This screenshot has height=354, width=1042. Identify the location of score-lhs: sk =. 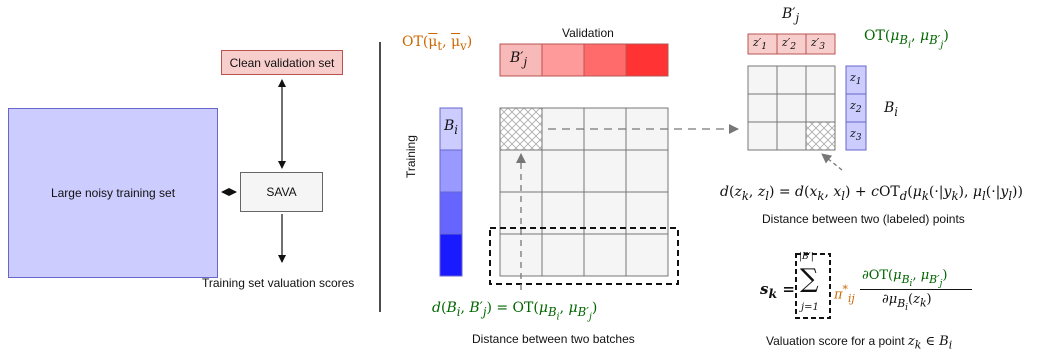
(777, 290).